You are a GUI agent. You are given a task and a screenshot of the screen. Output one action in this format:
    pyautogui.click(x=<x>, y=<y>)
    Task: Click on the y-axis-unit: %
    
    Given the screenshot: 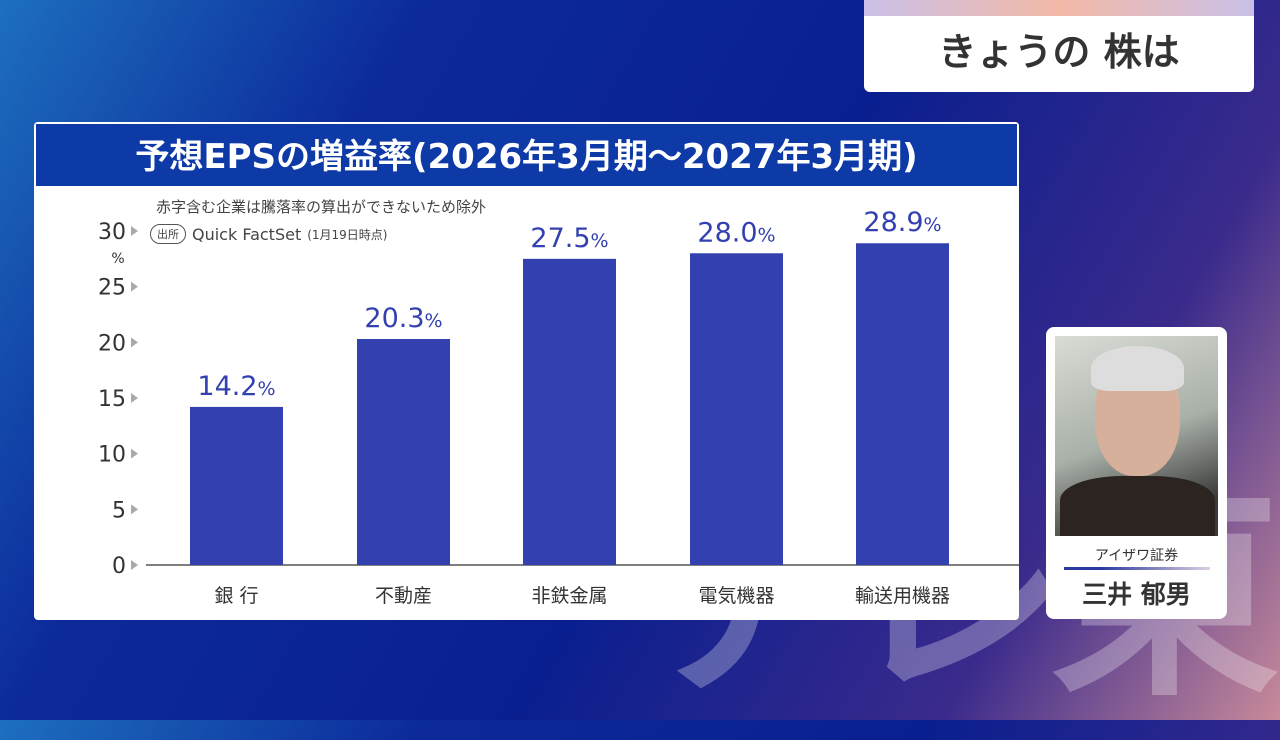 What is the action you would take?
    pyautogui.click(x=117, y=259)
    